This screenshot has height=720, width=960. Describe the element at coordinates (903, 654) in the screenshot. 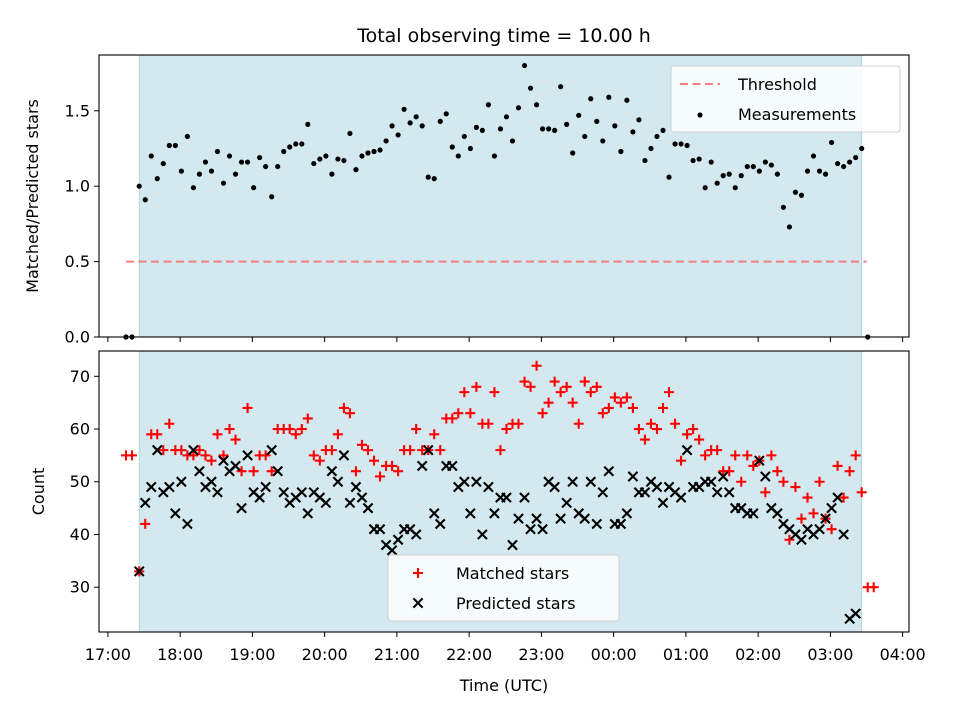

I see `x-tick-label: 04:00` at that location.